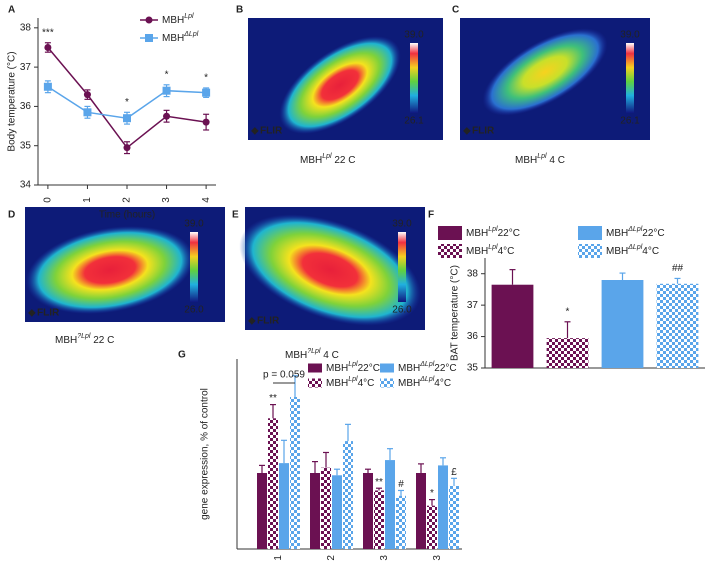 The width and height of the screenshot is (708, 561). Describe the element at coordinates (273, 398) in the screenshot. I see `annotation: **` at that location.